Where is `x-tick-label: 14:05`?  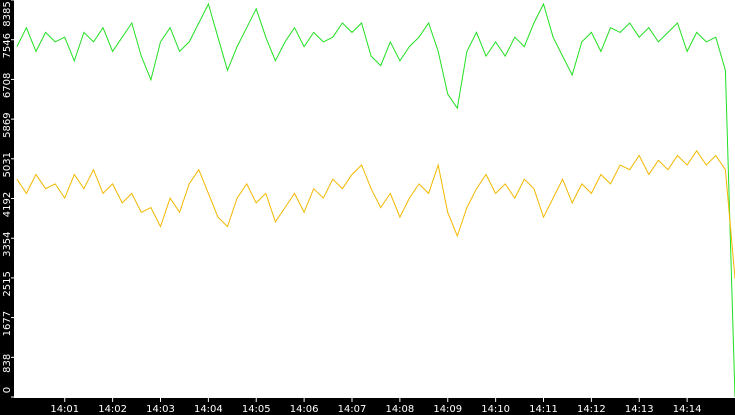
x-tick-label: 14:05 is located at coordinates (256, 409).